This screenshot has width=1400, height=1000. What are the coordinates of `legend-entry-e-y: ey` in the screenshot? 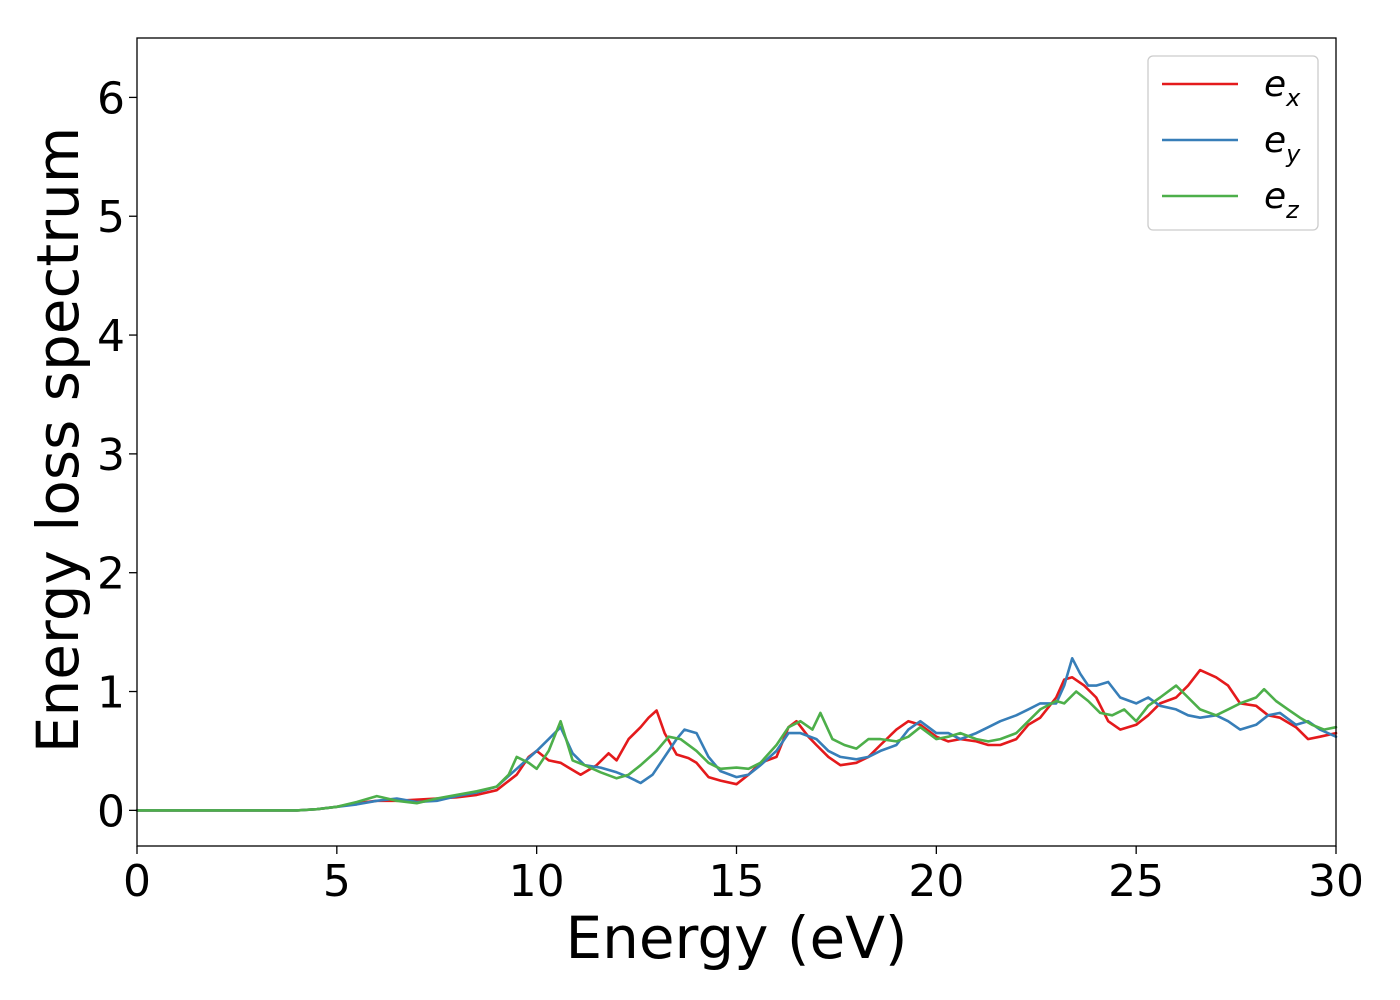 It's located at (1282, 144).